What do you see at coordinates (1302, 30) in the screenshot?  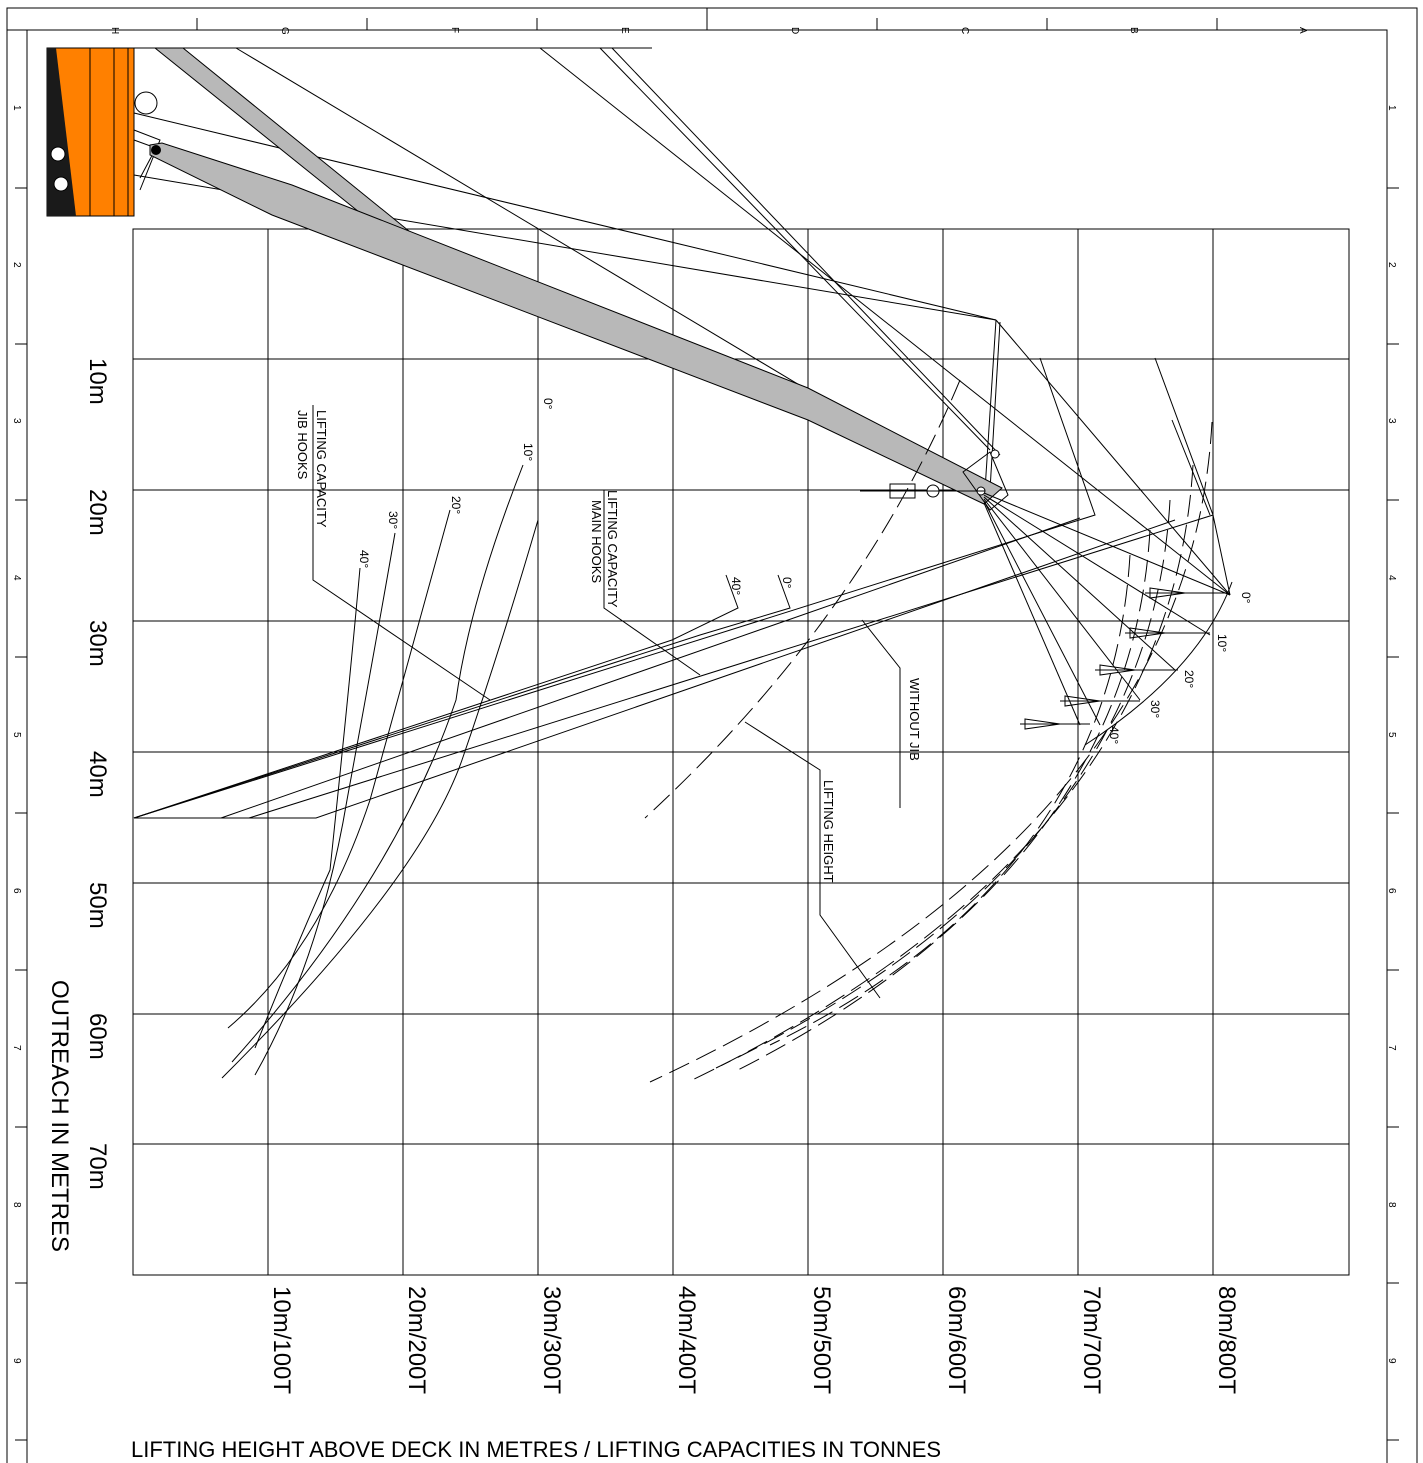 I see `zone-letter: A` at bounding box center [1302, 30].